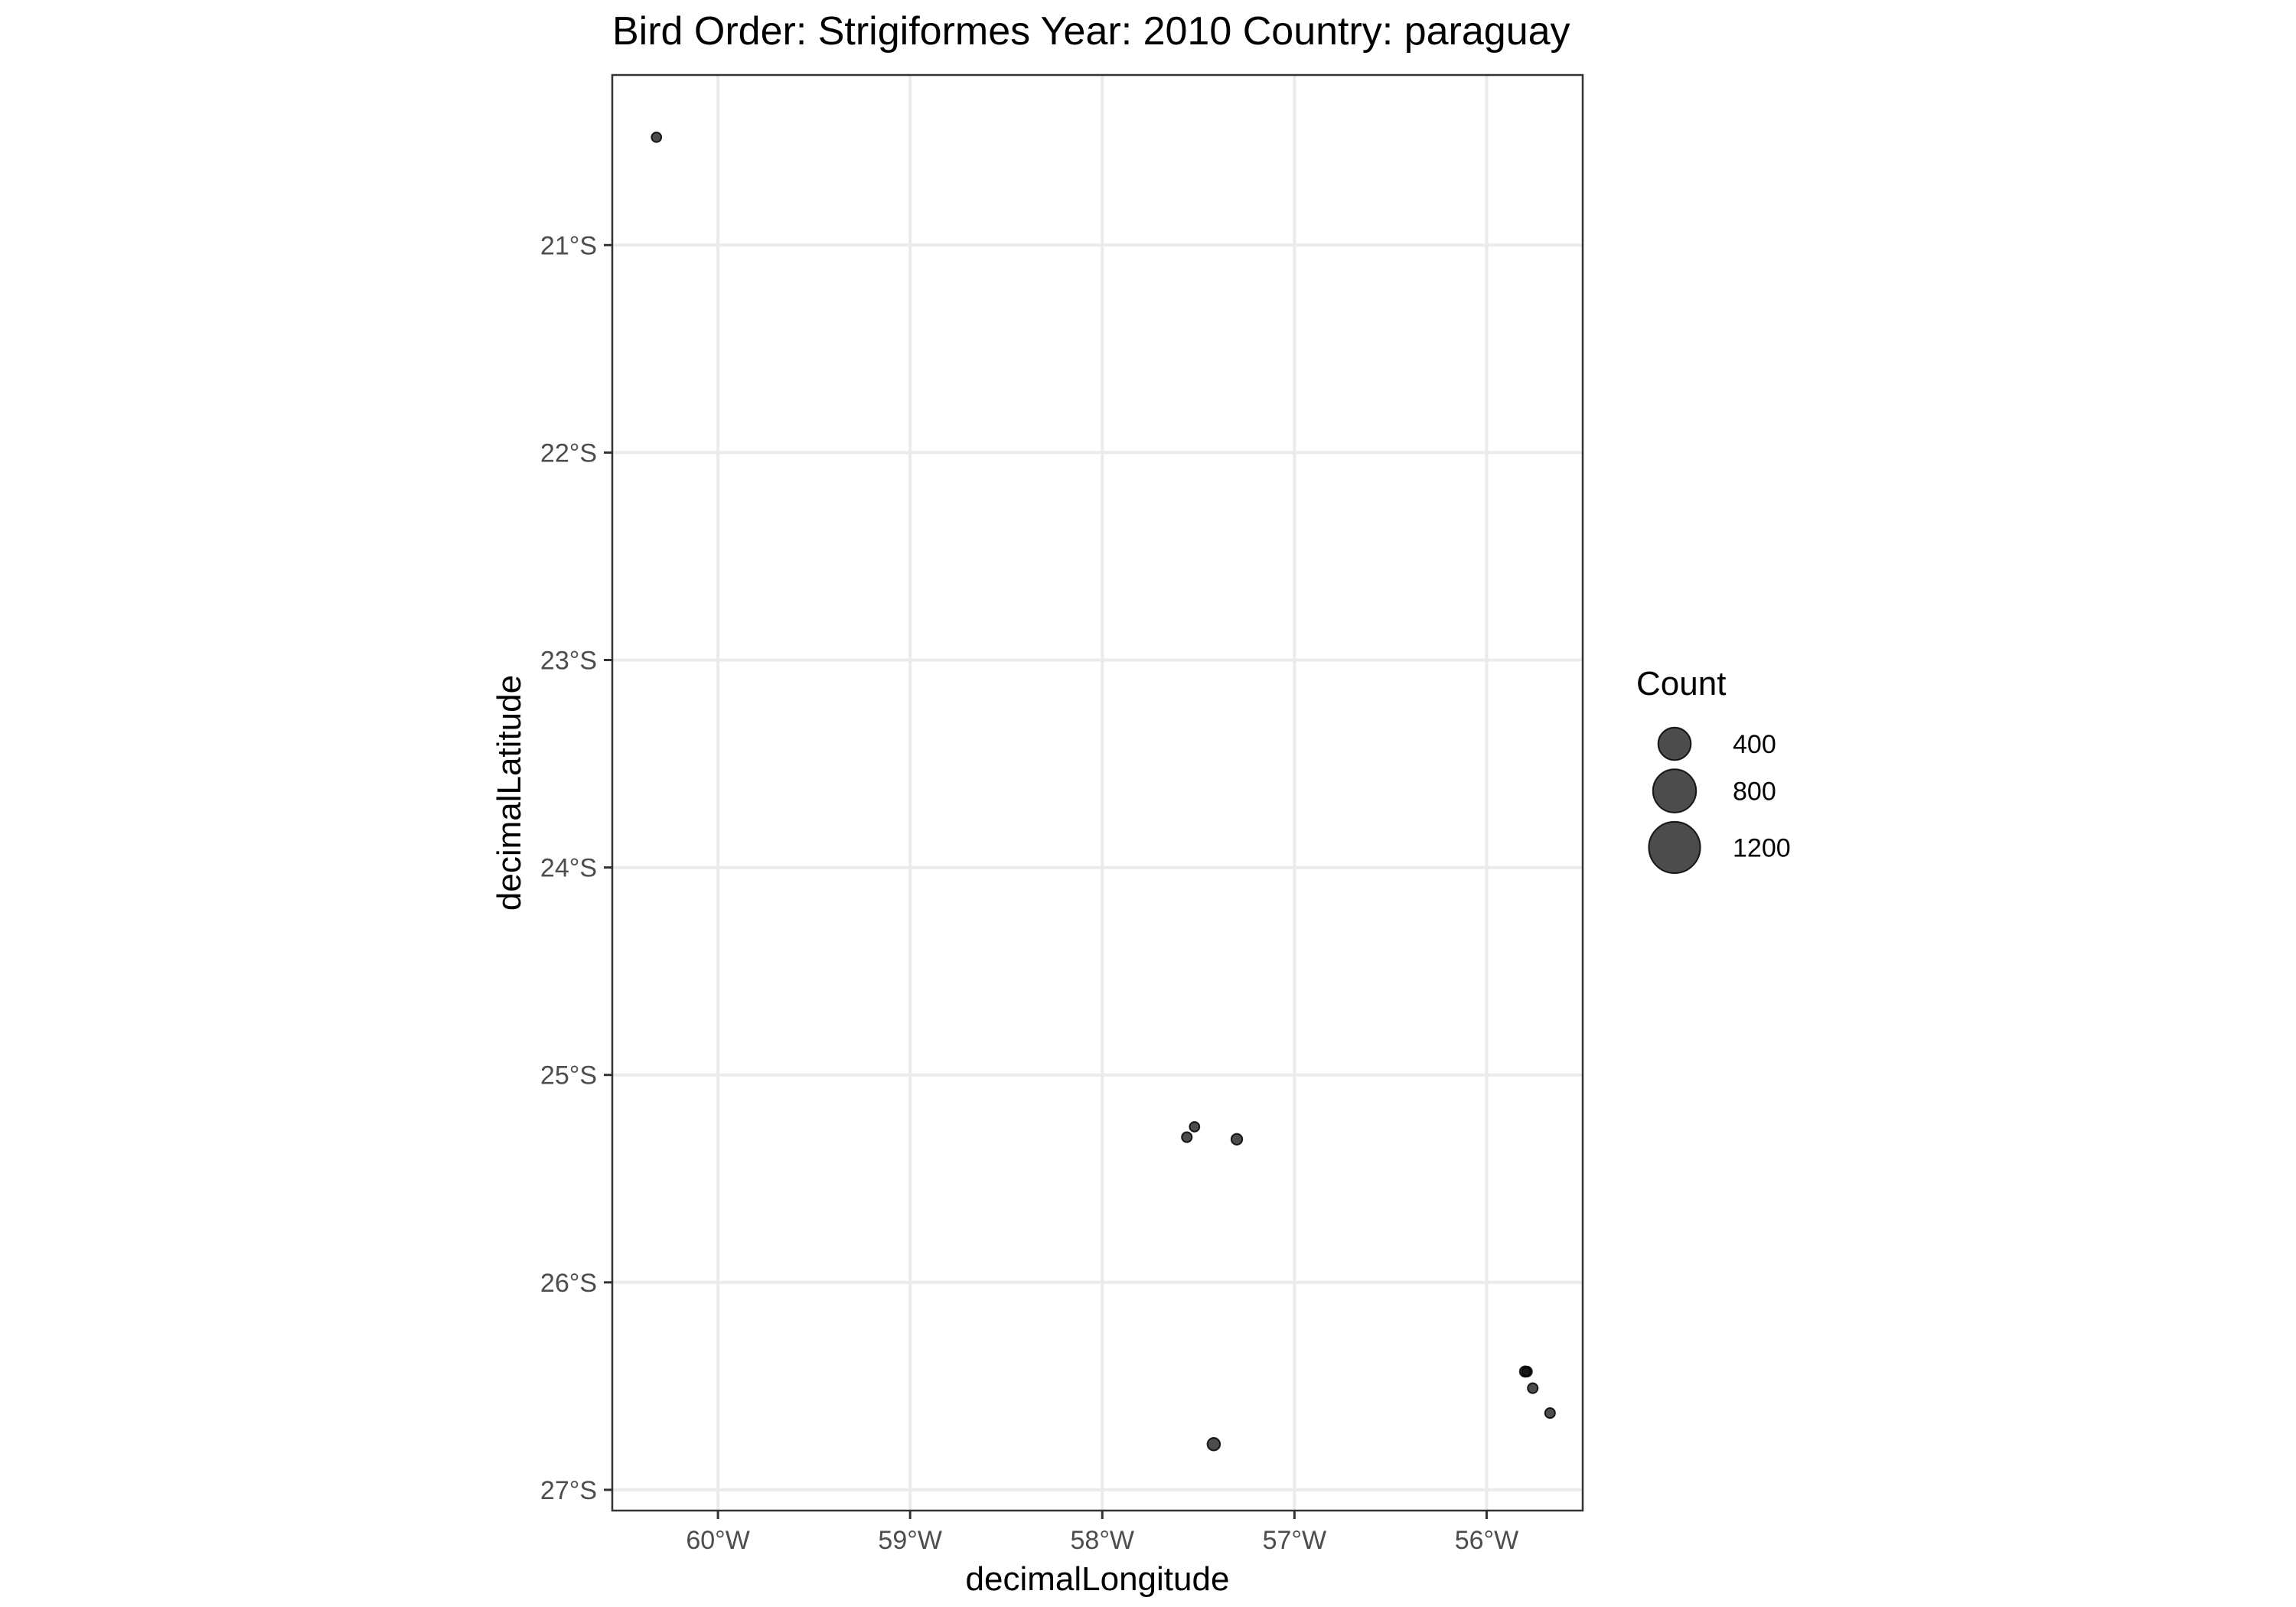  What do you see at coordinates (910, 1540) in the screenshot?
I see `x-tick-label: 59°W` at bounding box center [910, 1540].